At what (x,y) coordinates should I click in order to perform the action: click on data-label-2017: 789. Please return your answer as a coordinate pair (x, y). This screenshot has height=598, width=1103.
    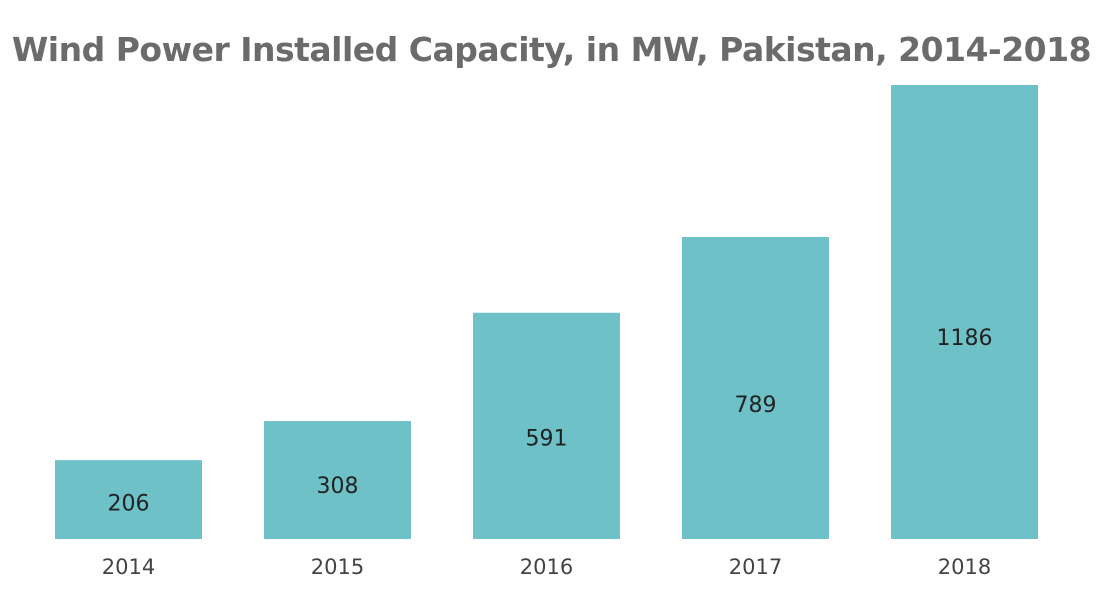
    Looking at the image, I should click on (756, 405).